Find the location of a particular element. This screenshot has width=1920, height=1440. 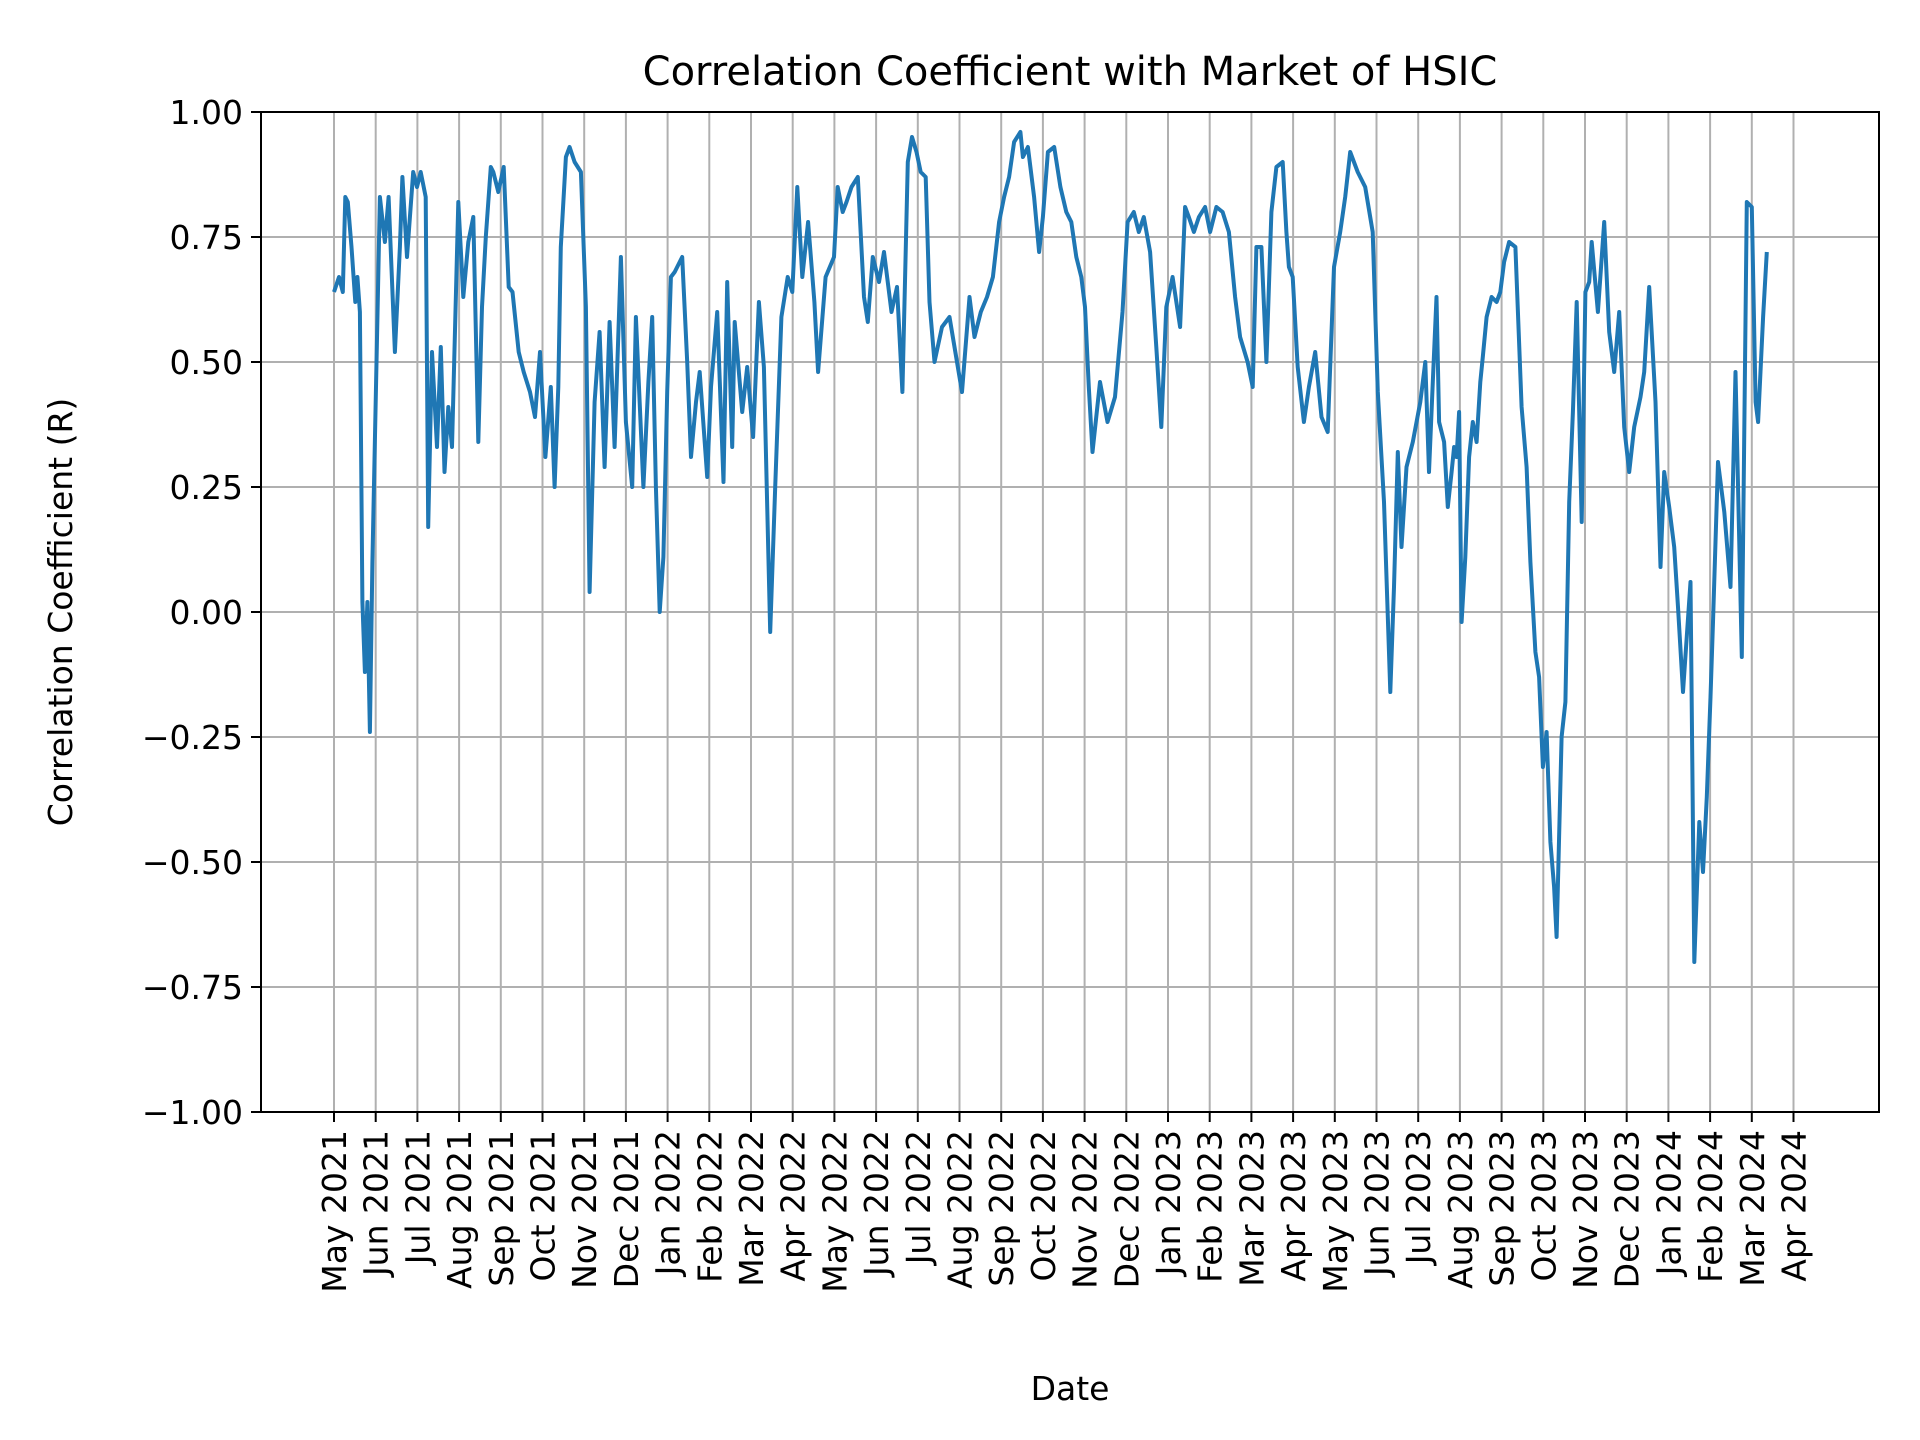

x-tick-label: Nov 2023 is located at coordinates (1585, 1209).